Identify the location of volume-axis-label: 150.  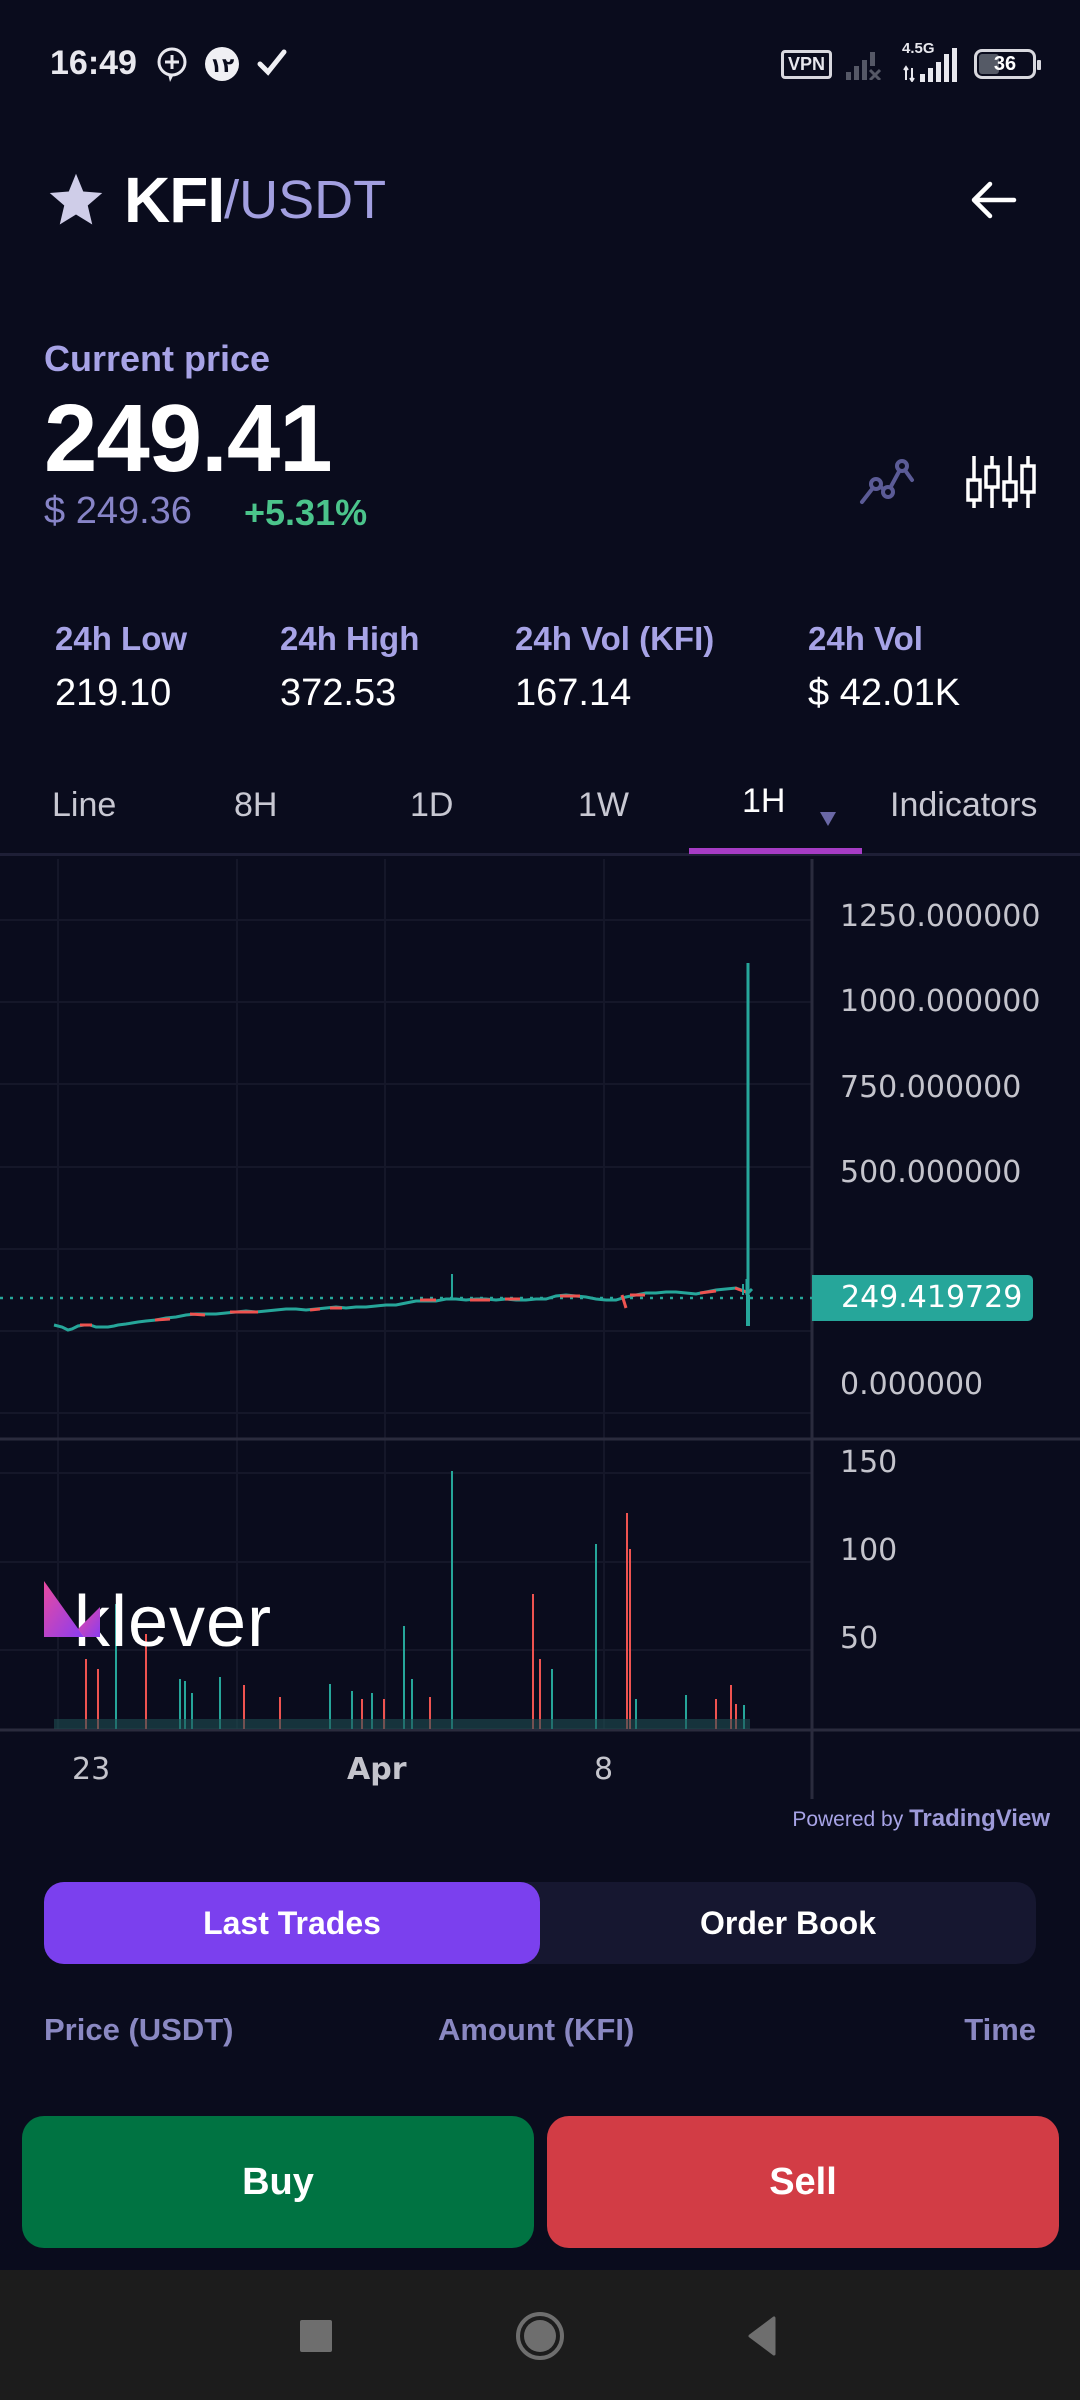
(869, 1462).